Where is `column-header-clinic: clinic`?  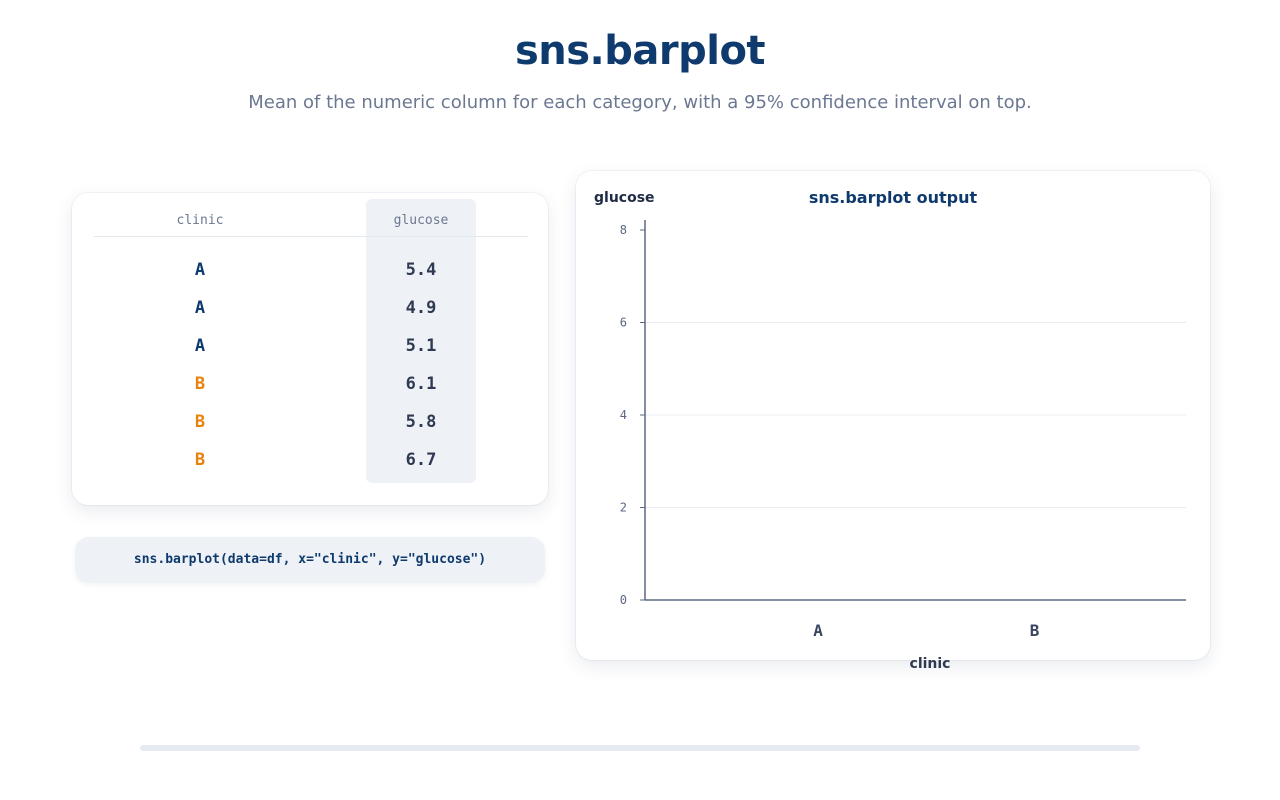 column-header-clinic: clinic is located at coordinates (200, 220).